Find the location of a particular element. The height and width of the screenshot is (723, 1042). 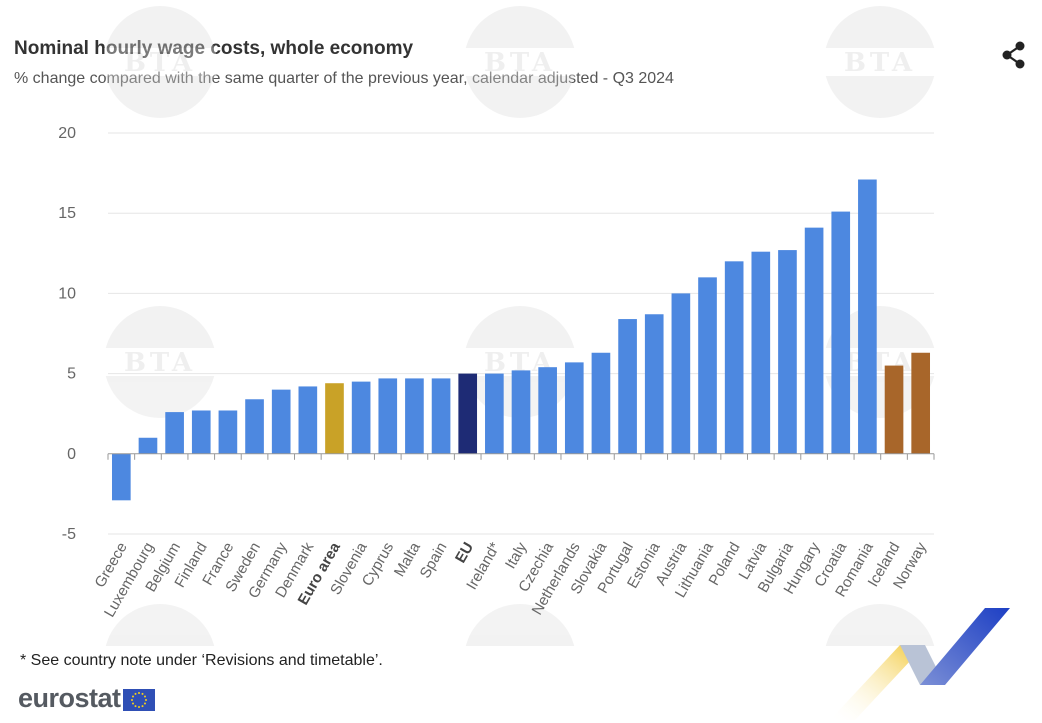

bar-croatia is located at coordinates (841, 332).